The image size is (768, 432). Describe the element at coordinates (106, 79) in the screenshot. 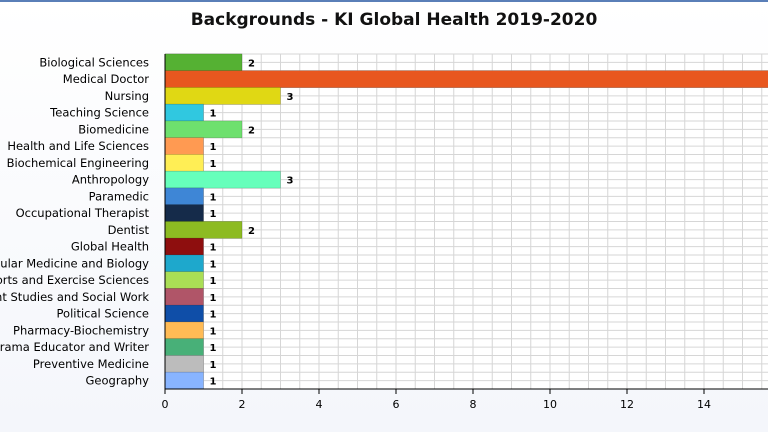

I see `category-label: Medical Doctor` at that location.